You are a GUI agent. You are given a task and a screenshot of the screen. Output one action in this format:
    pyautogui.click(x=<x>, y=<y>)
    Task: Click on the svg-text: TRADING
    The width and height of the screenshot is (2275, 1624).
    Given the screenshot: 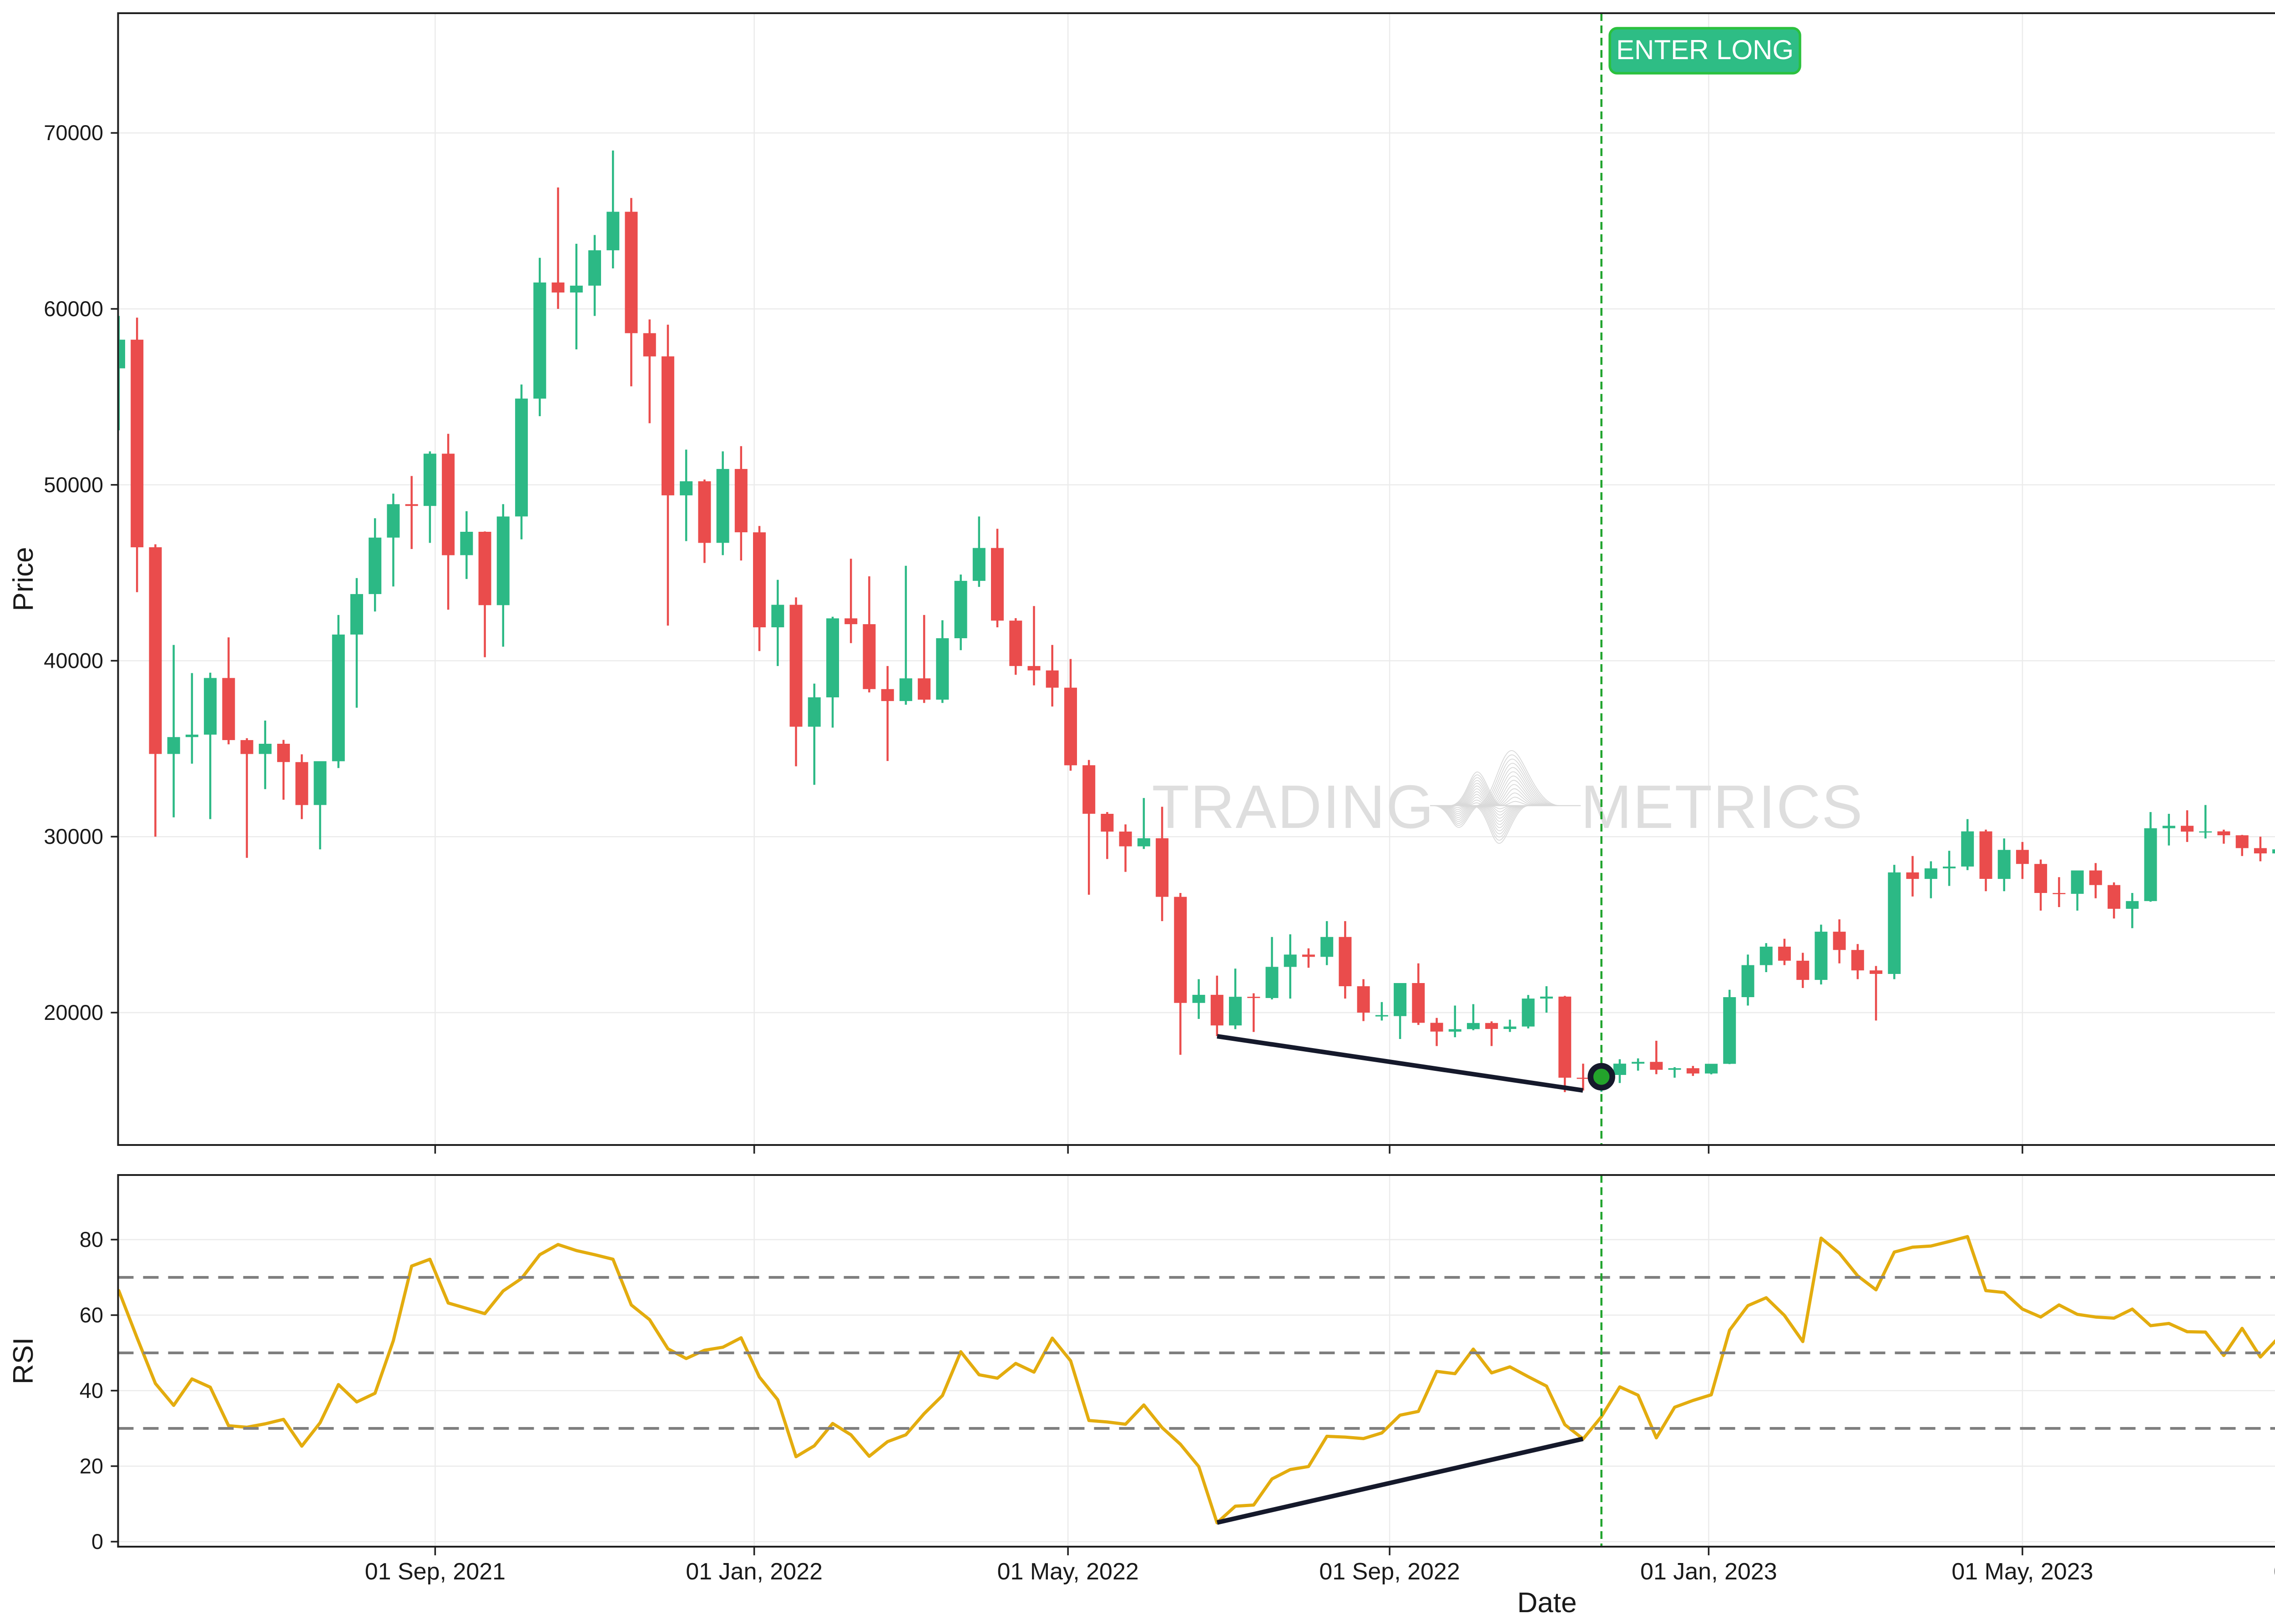 What is the action you would take?
    pyautogui.click(x=1294, y=806)
    